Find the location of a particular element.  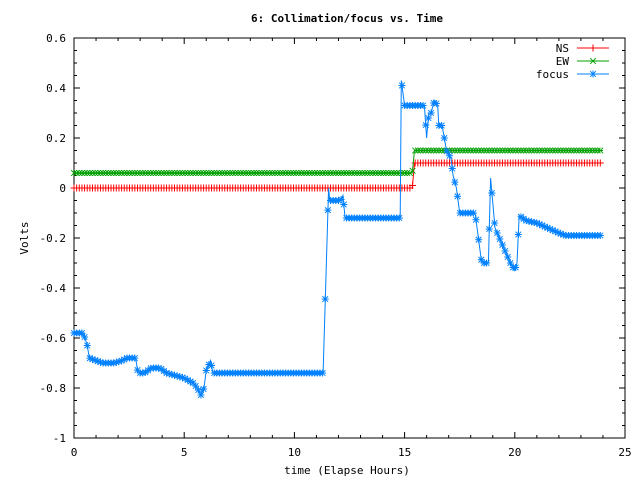

y-tick-label: 0.6 is located at coordinates (56, 38).